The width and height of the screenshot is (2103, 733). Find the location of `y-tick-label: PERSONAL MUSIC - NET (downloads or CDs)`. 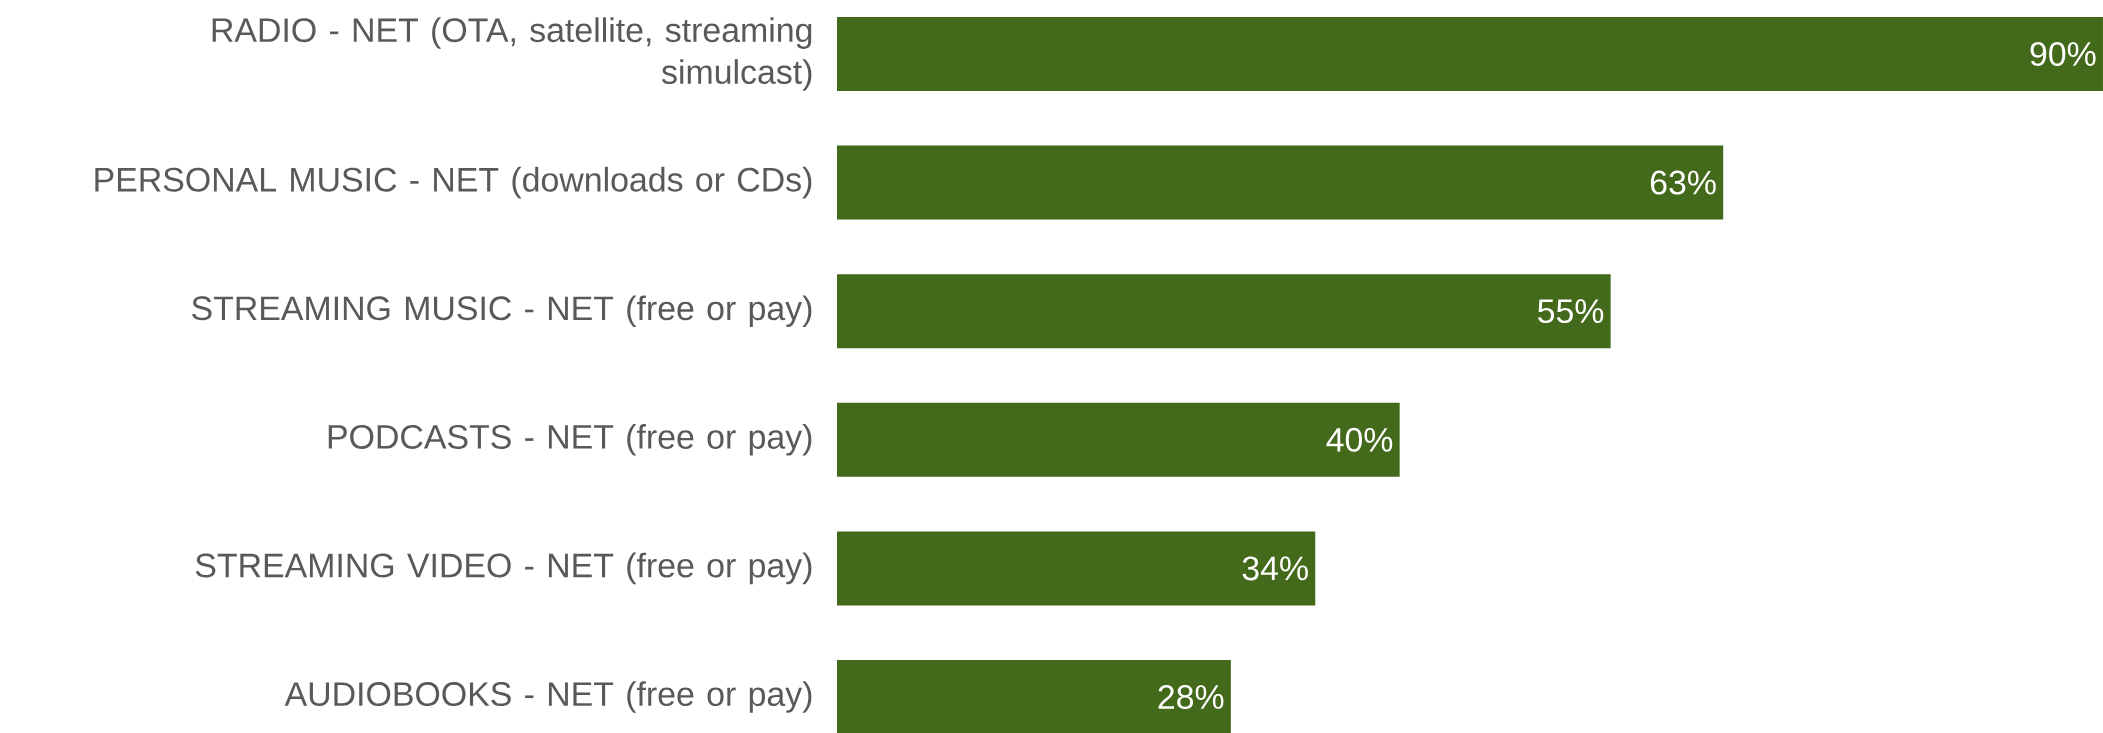

y-tick-label: PERSONAL MUSIC - NET (downloads or CDs) is located at coordinates (453, 182).